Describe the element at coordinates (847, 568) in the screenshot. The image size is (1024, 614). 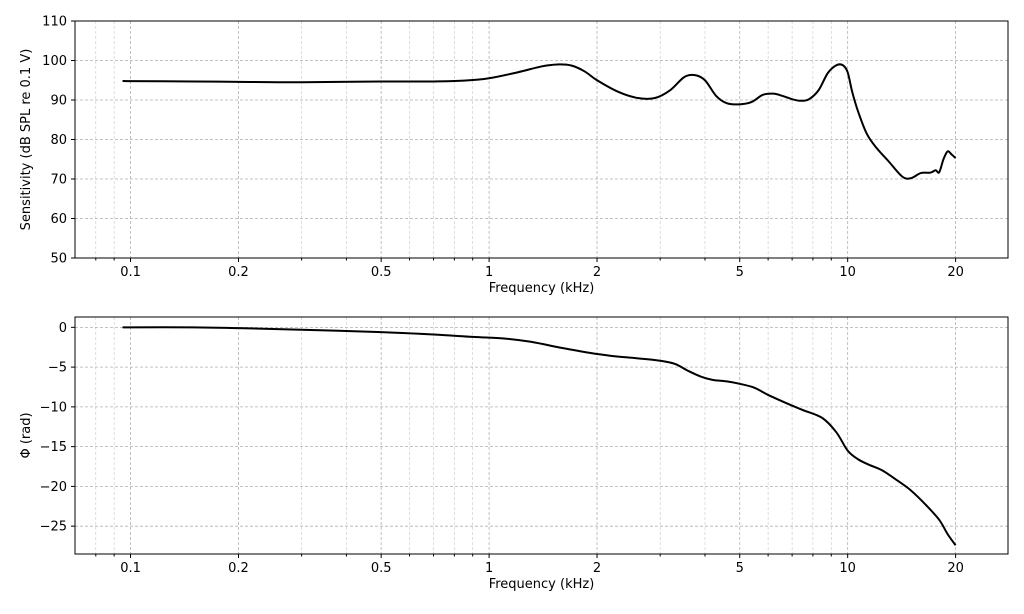
I see `phase-x-tick-label: 10` at that location.